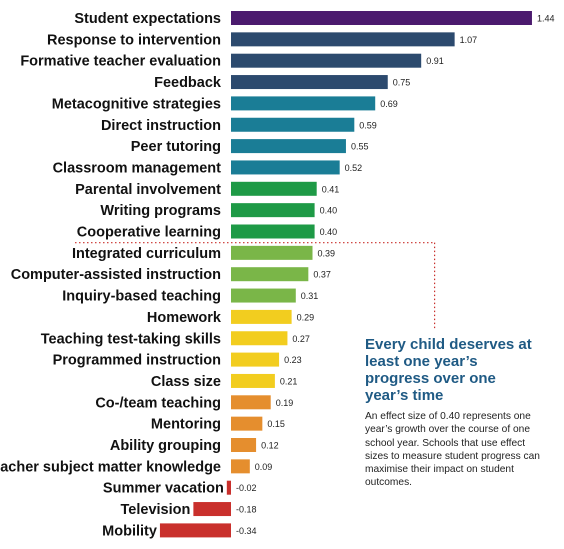  Describe the element at coordinates (158, 403) in the screenshot. I see `category-label: Co-/team teaching` at that location.